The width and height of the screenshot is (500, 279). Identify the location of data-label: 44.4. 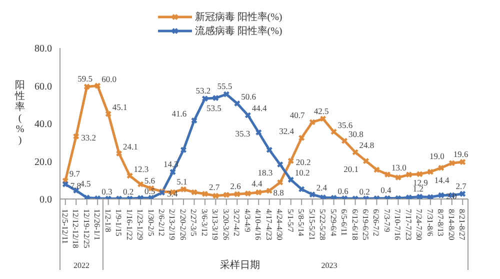
(260, 108).